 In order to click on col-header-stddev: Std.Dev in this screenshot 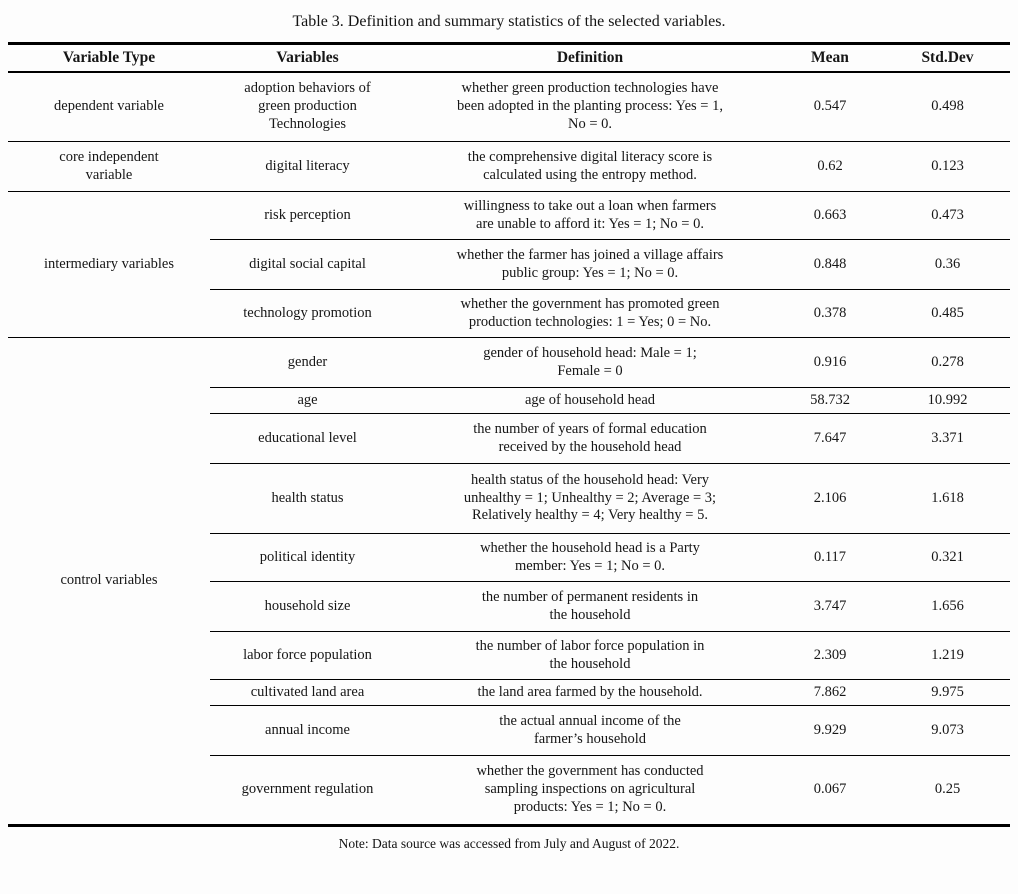, I will do `click(947, 58)`.